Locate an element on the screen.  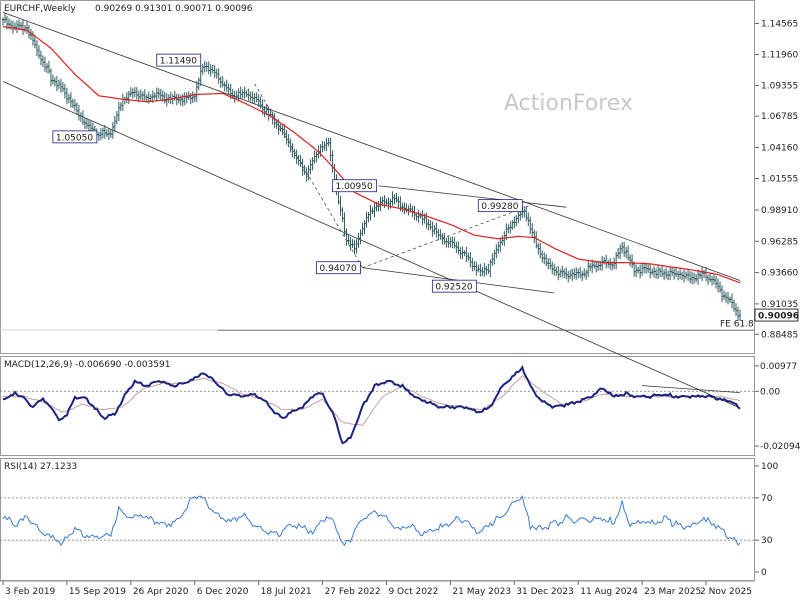
x-tick-label: 23 Mar 2025 is located at coordinates (672, 592).